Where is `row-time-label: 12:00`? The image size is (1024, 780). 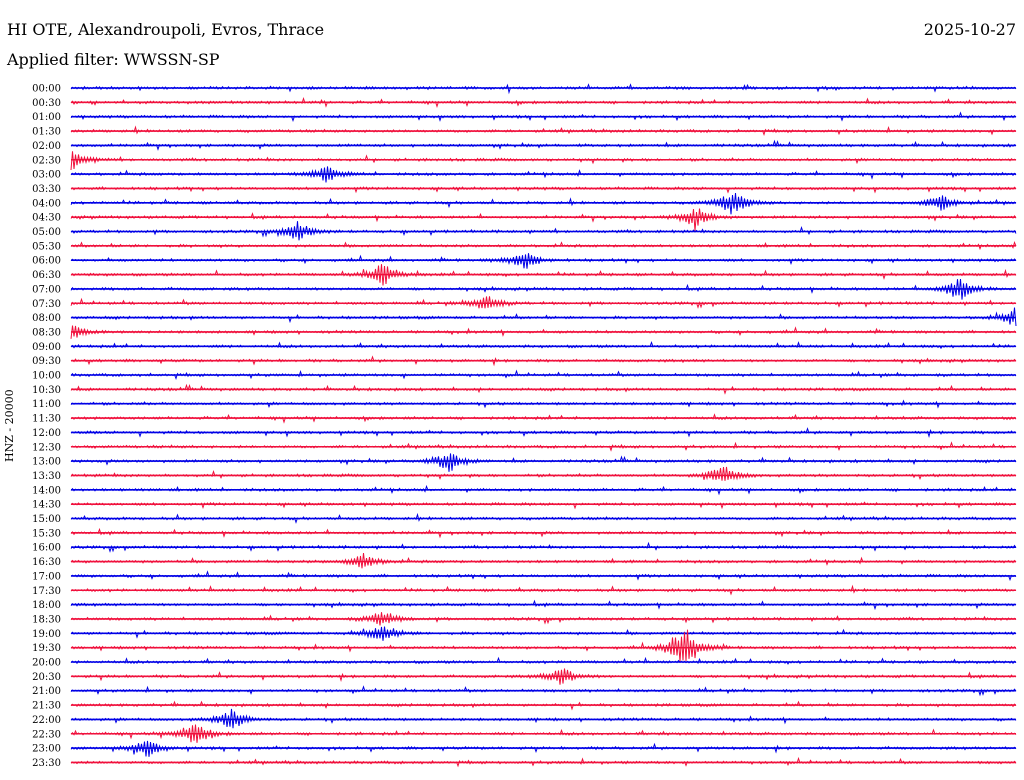 row-time-label: 12:00 is located at coordinates (46, 433).